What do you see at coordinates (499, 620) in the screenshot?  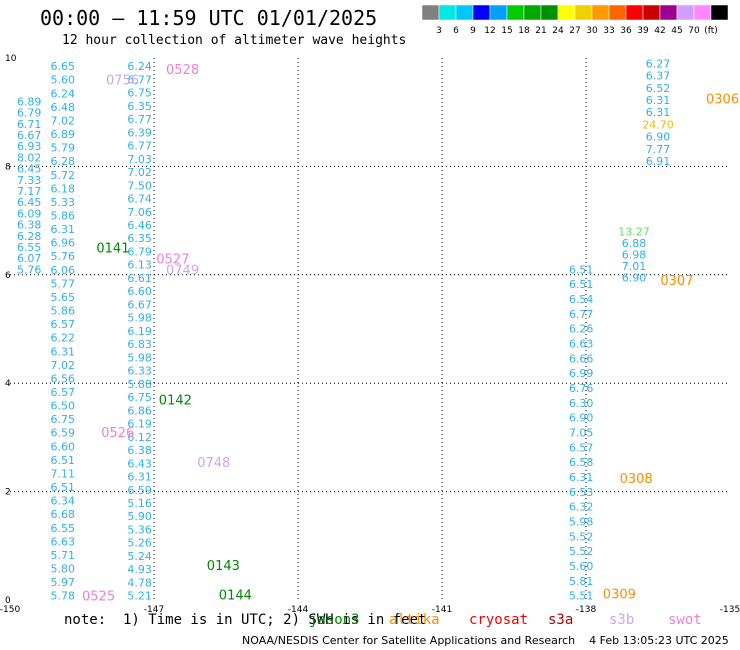 I see `legend-satellite-cryosat: cryosat` at bounding box center [499, 620].